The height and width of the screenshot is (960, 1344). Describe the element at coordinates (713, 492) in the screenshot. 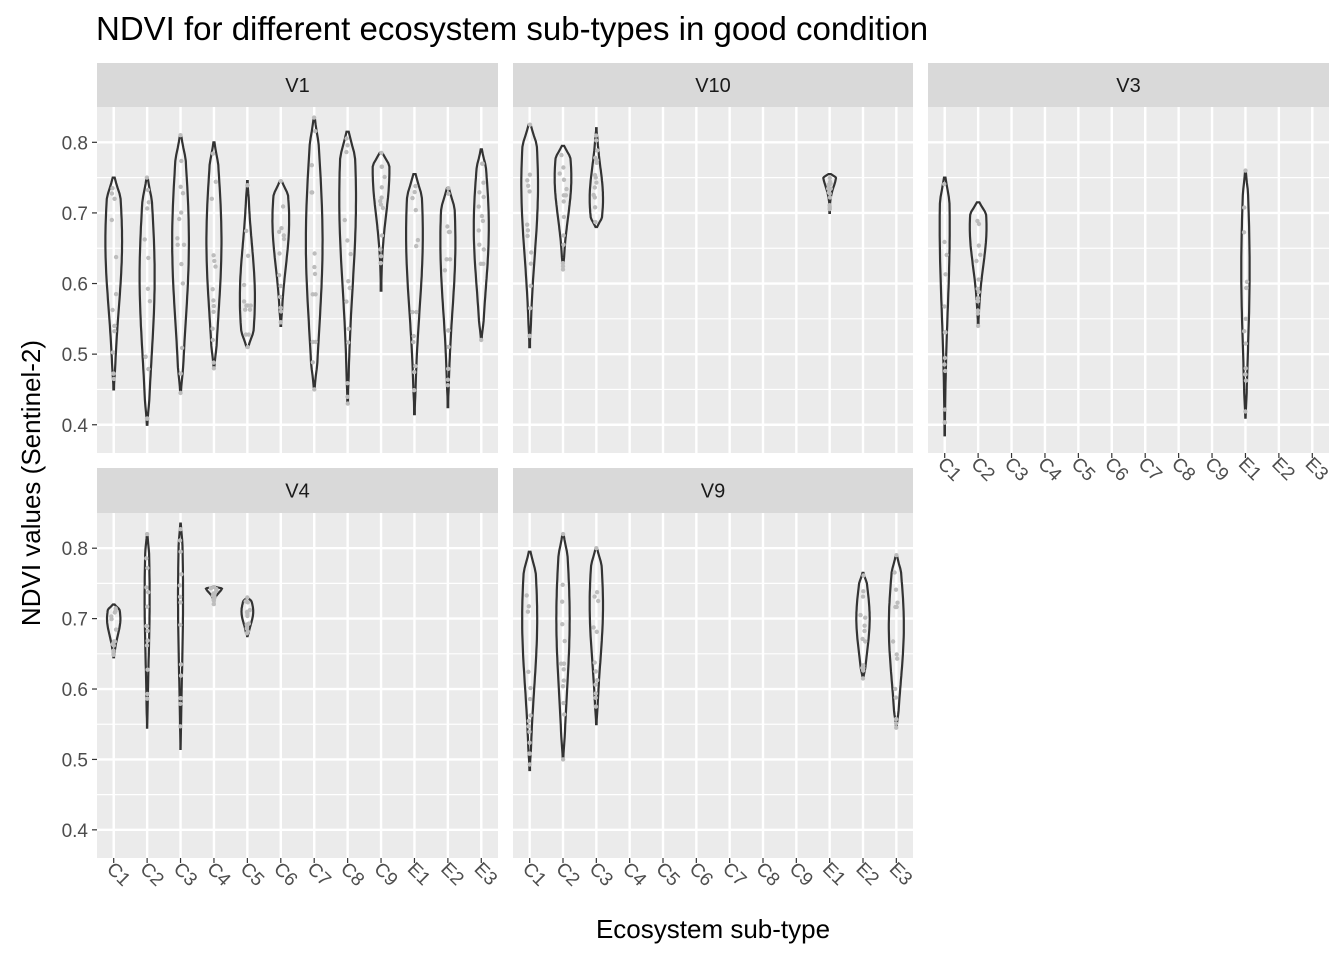

I see `strip-label: V9` at that location.